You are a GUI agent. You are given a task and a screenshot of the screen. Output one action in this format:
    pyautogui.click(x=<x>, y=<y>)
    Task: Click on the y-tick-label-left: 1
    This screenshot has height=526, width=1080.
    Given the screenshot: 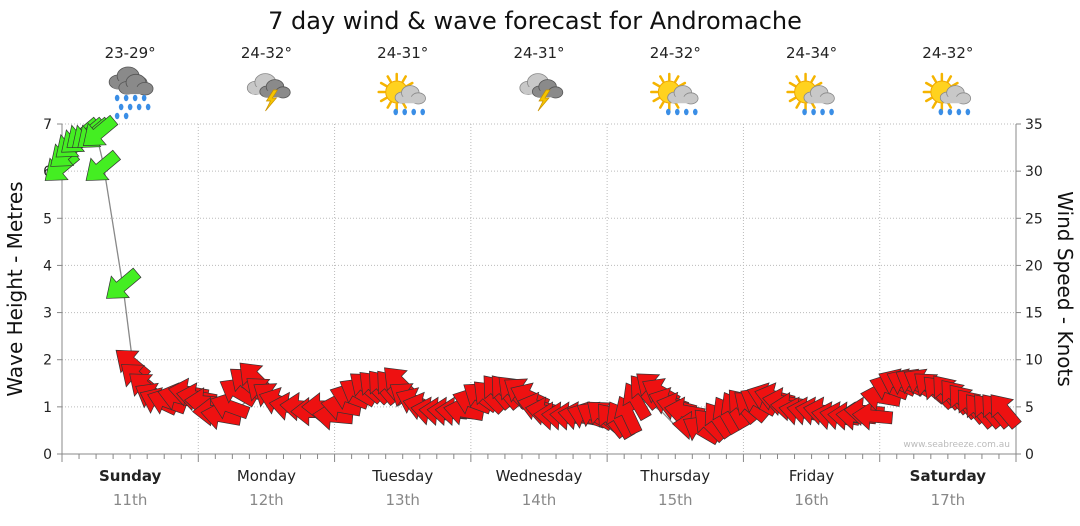 What is the action you would take?
    pyautogui.click(x=47, y=408)
    